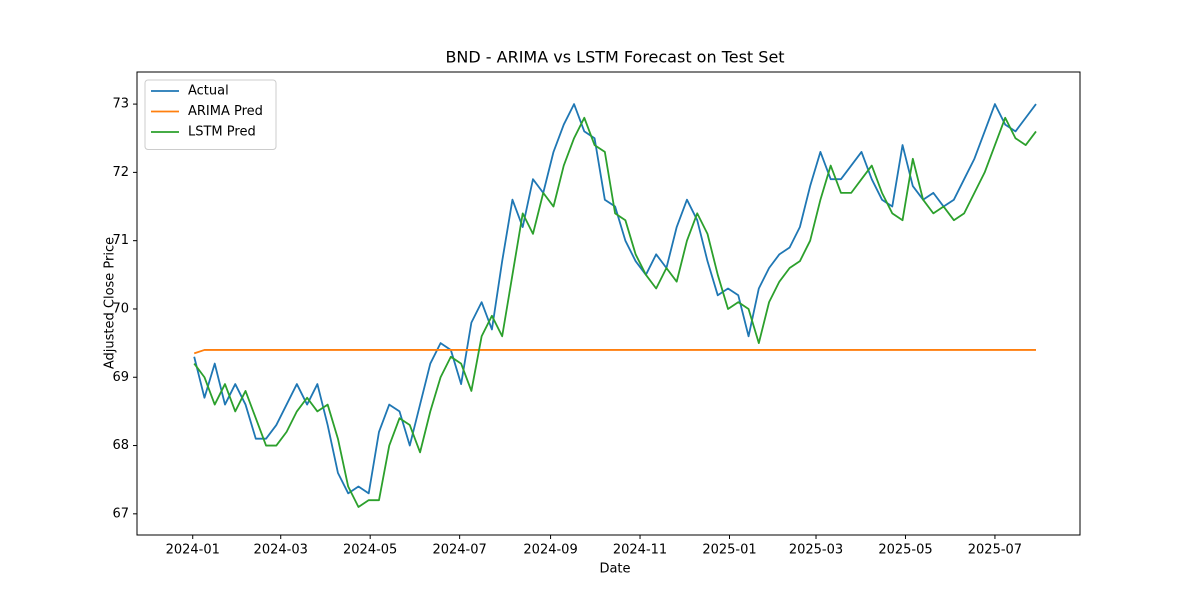  I want to click on x-tick-label: 2024-05, so click(370, 550).